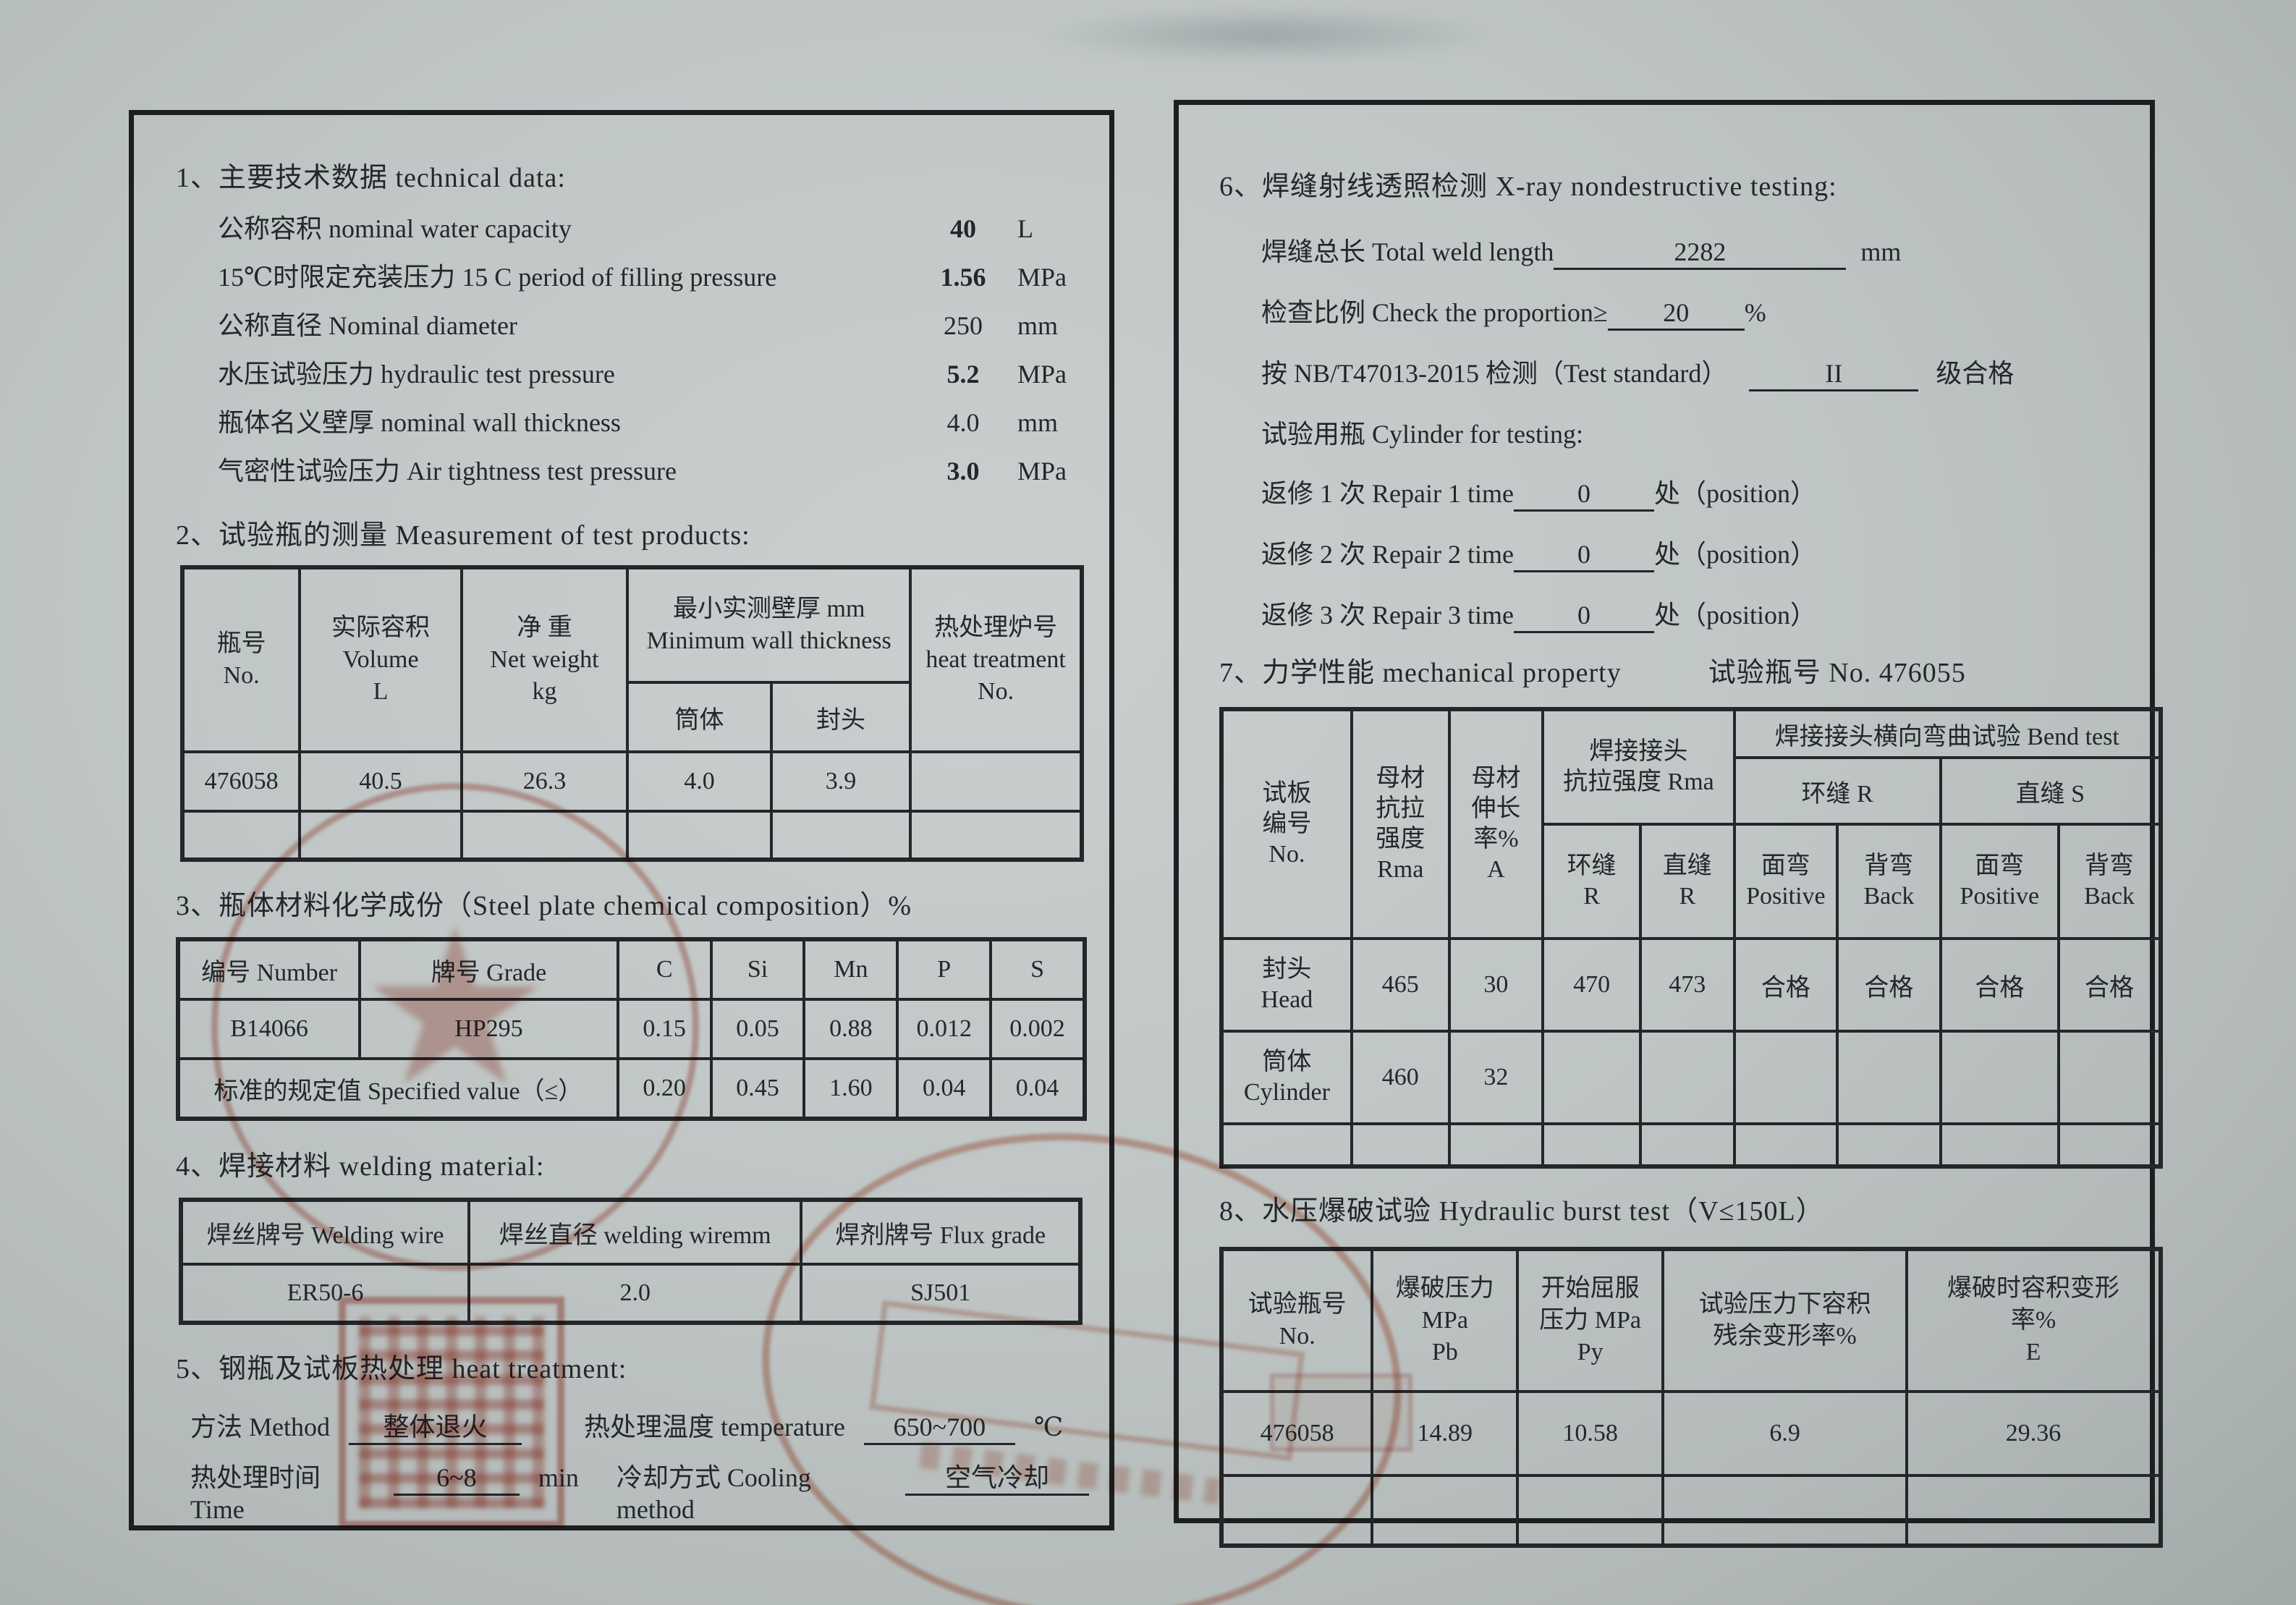  Describe the element at coordinates (1287, 1077) in the screenshot. I see `cell: 筒体 Cylinder` at that location.